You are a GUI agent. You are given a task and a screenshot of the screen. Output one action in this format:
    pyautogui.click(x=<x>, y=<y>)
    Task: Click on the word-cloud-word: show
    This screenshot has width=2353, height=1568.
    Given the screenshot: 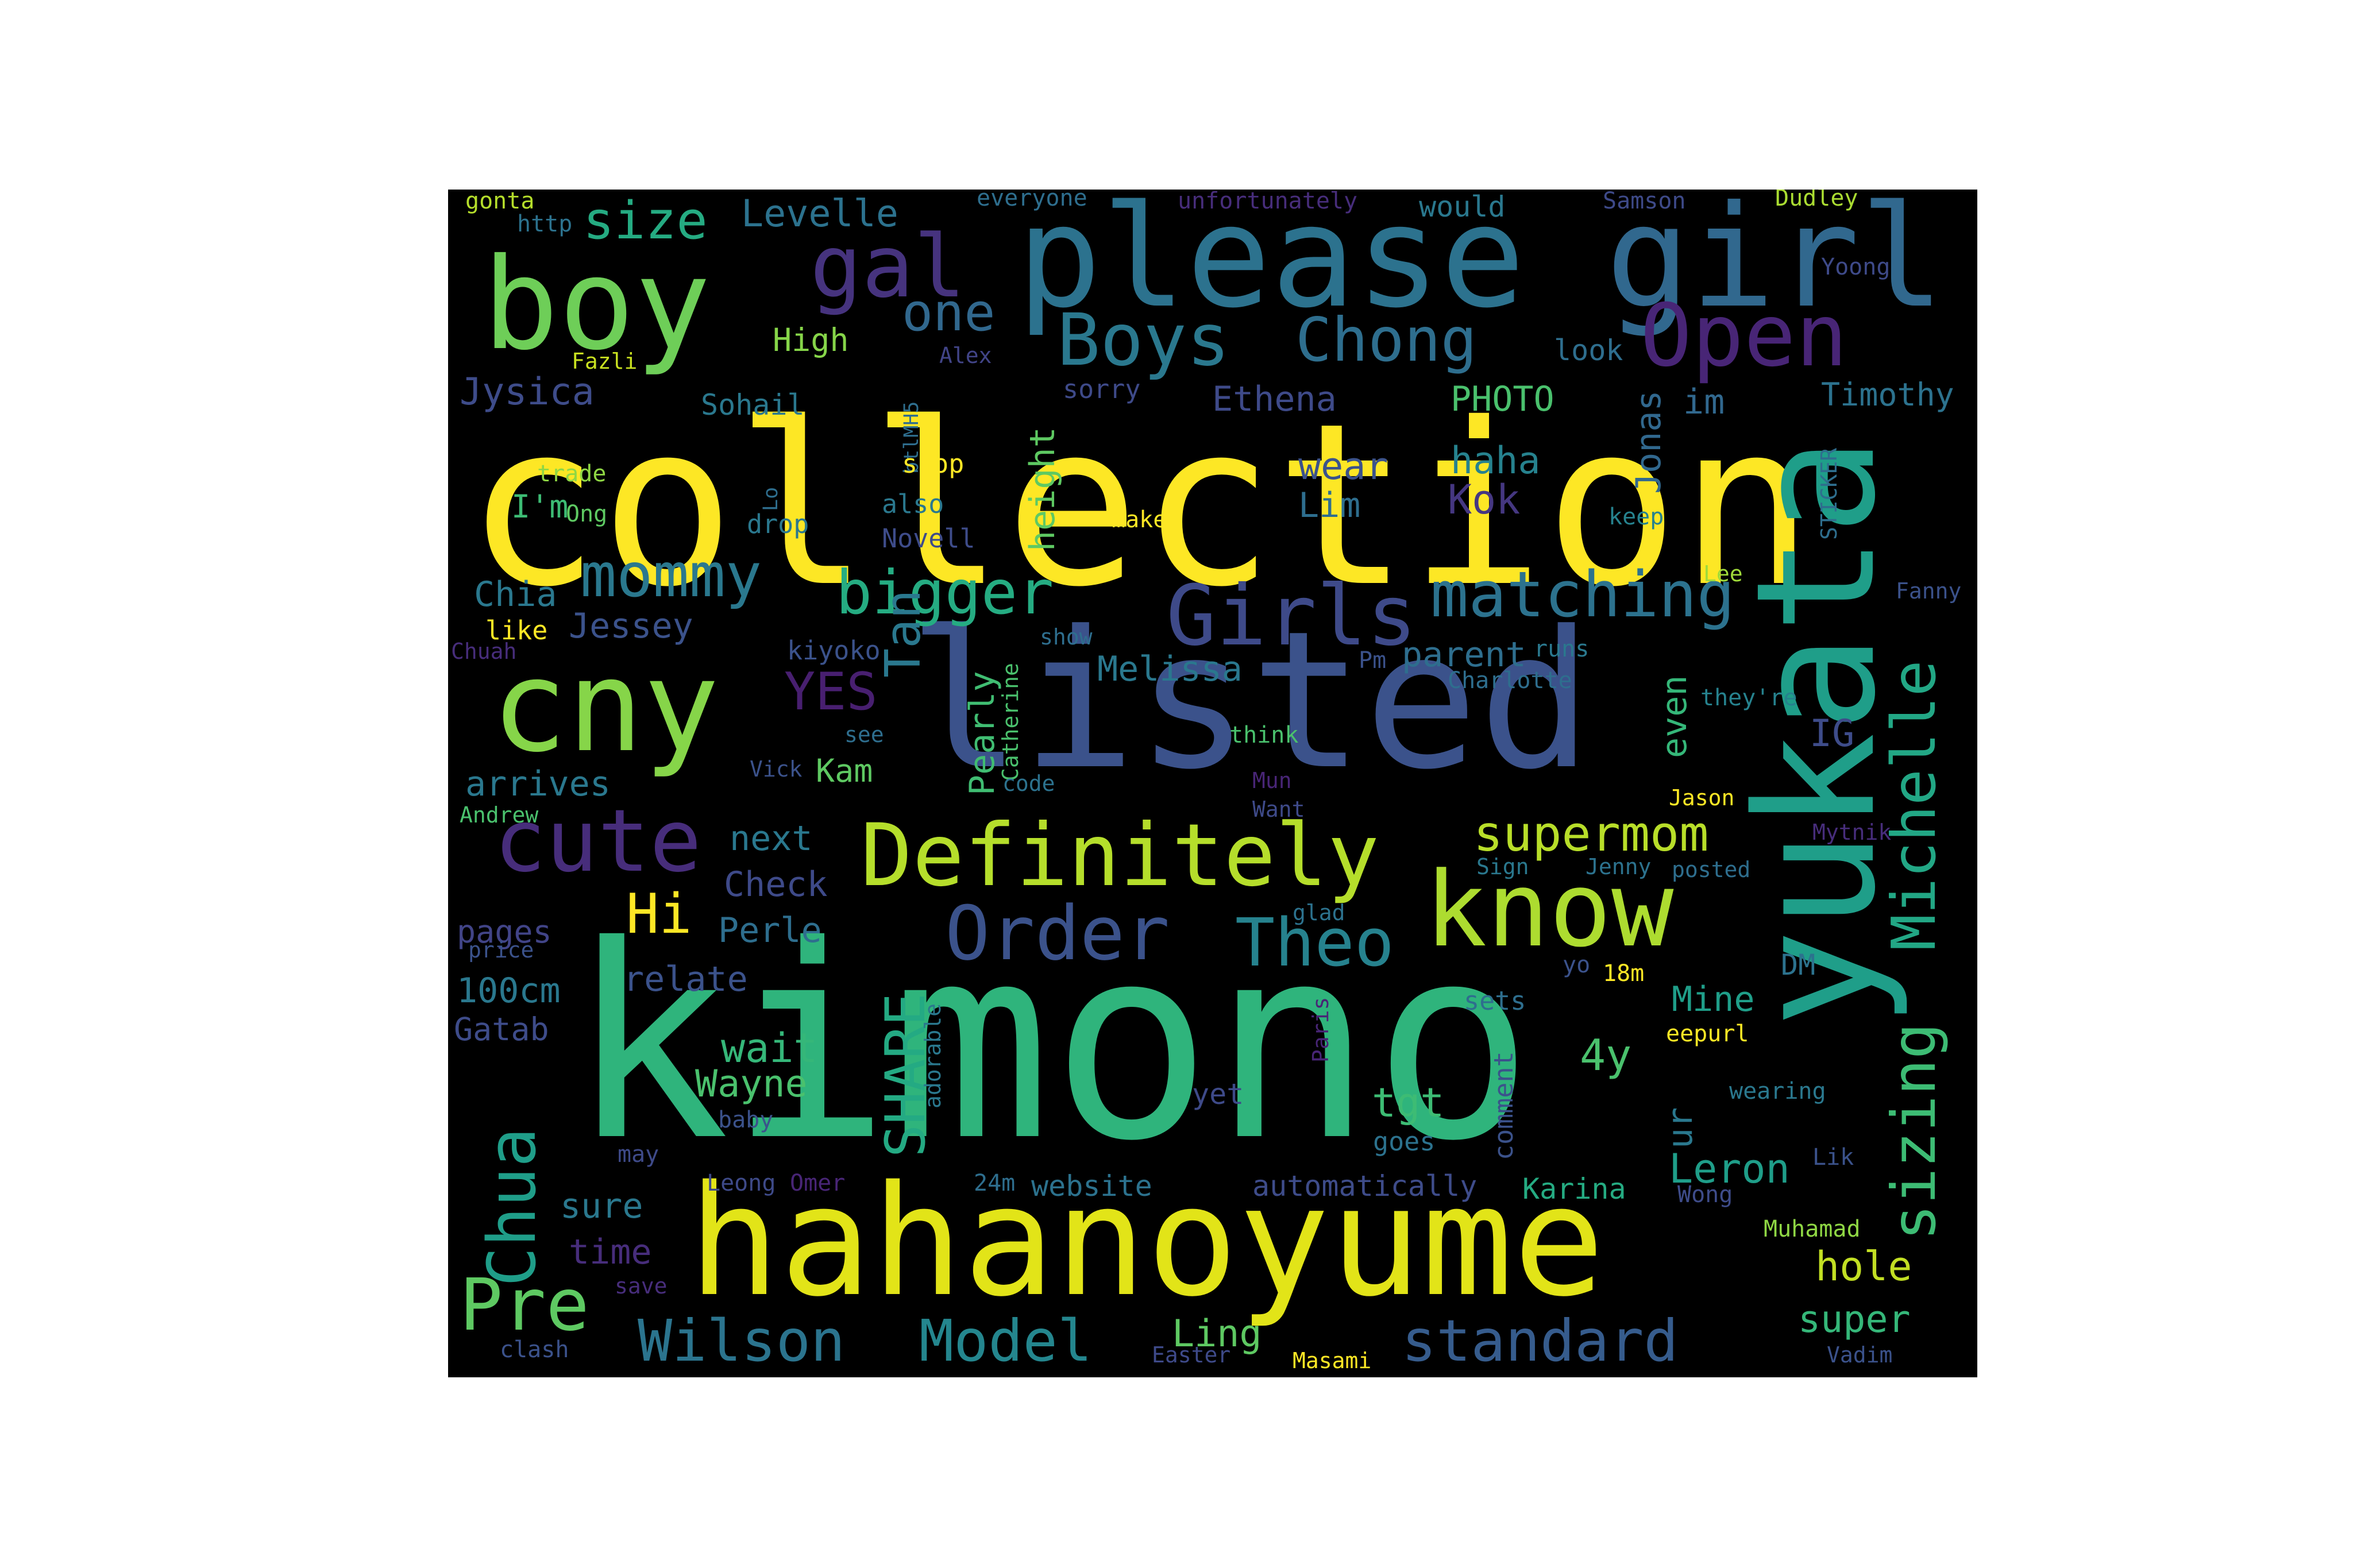 What is the action you would take?
    pyautogui.click(x=1066, y=637)
    